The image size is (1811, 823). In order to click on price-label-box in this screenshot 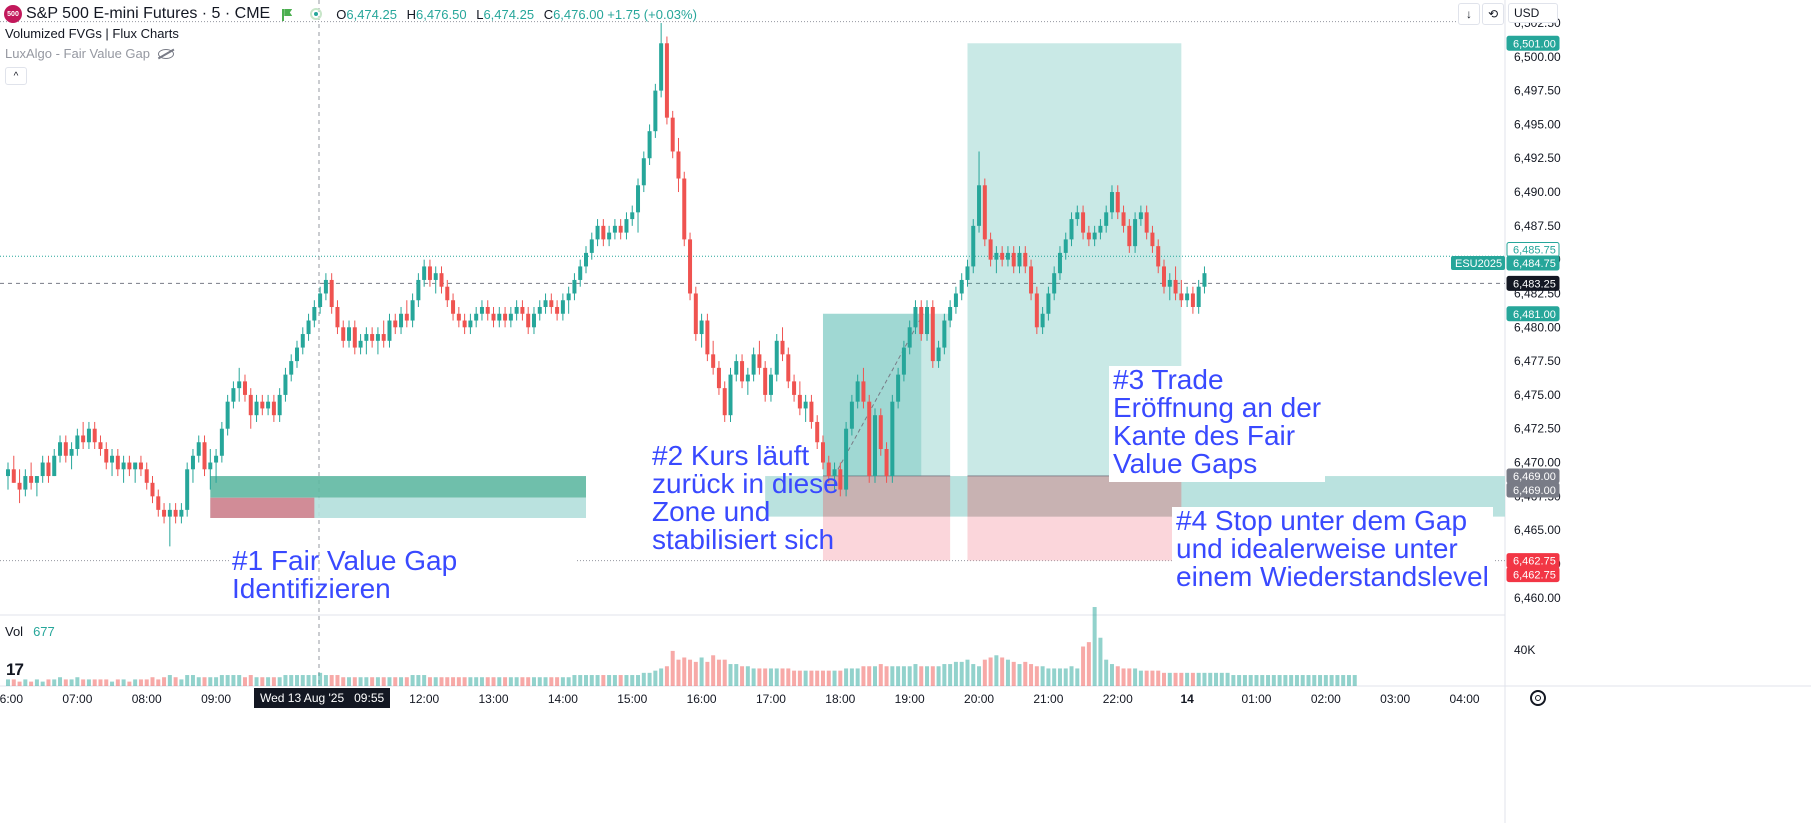, I will do `click(1533, 490)`.